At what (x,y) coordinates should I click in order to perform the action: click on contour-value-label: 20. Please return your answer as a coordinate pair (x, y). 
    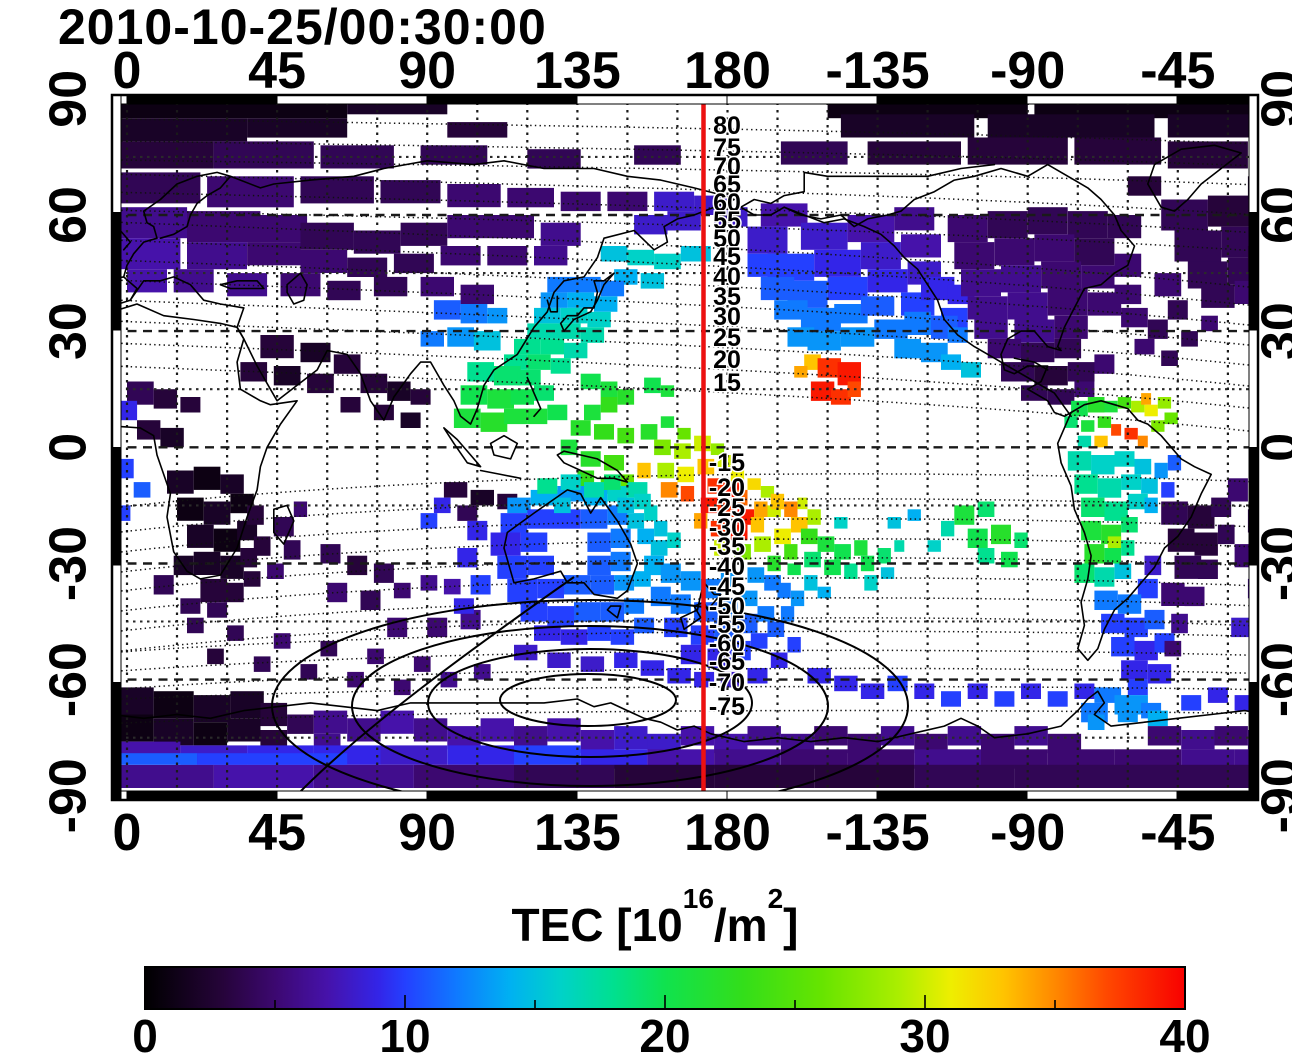
    Looking at the image, I should click on (727, 360).